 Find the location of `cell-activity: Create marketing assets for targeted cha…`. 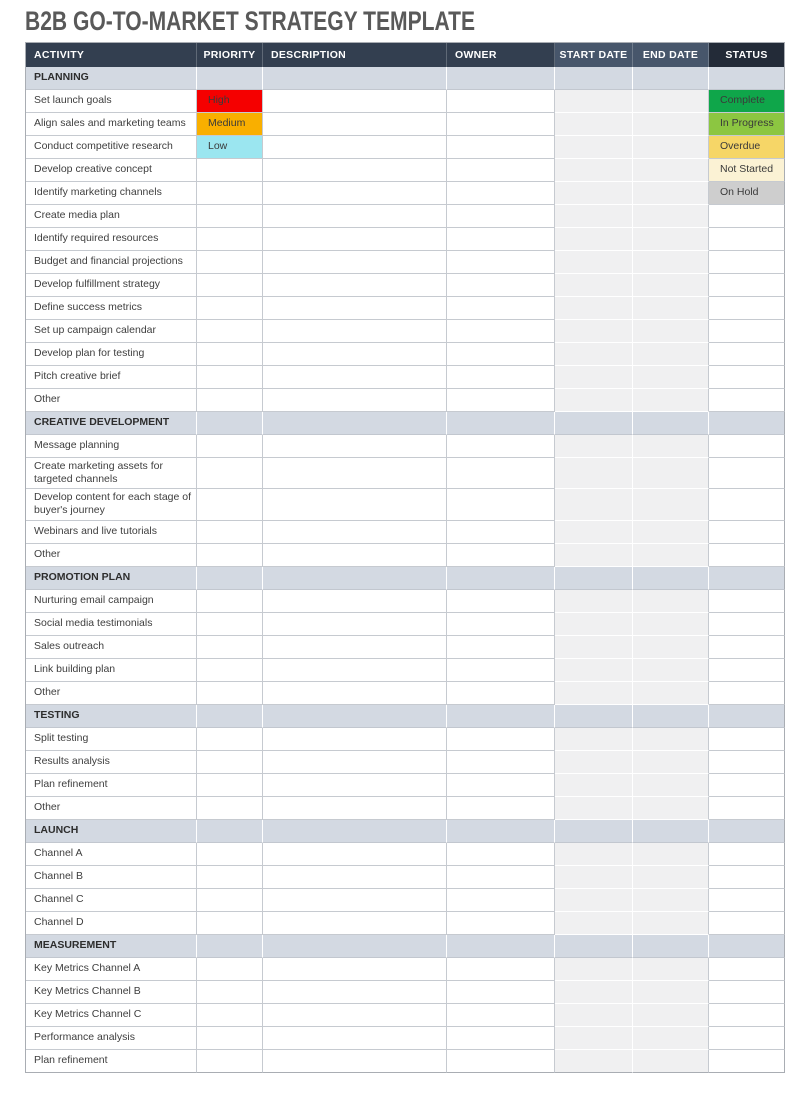

cell-activity: Create marketing assets for targeted cha… is located at coordinates (111, 474).